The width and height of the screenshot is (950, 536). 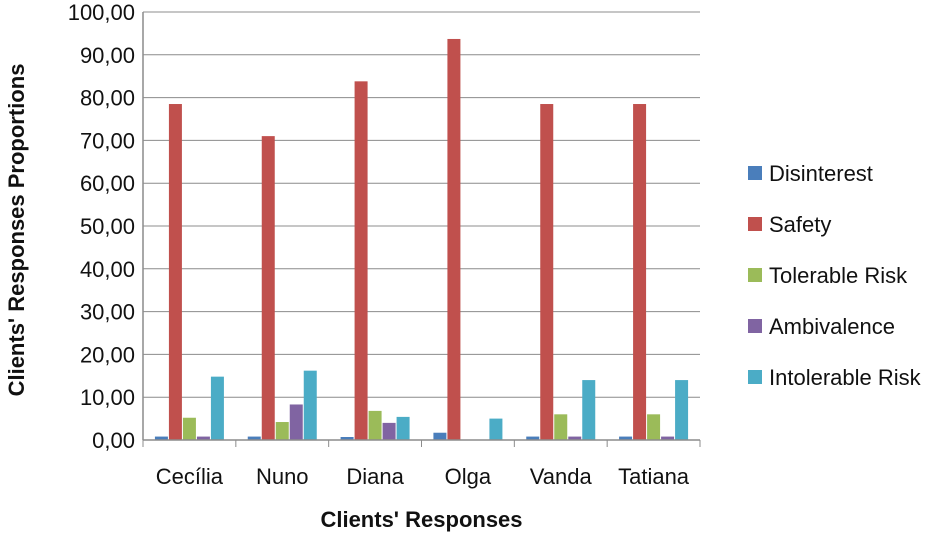 I want to click on legend-label: Tolerable Risk, so click(x=838, y=275).